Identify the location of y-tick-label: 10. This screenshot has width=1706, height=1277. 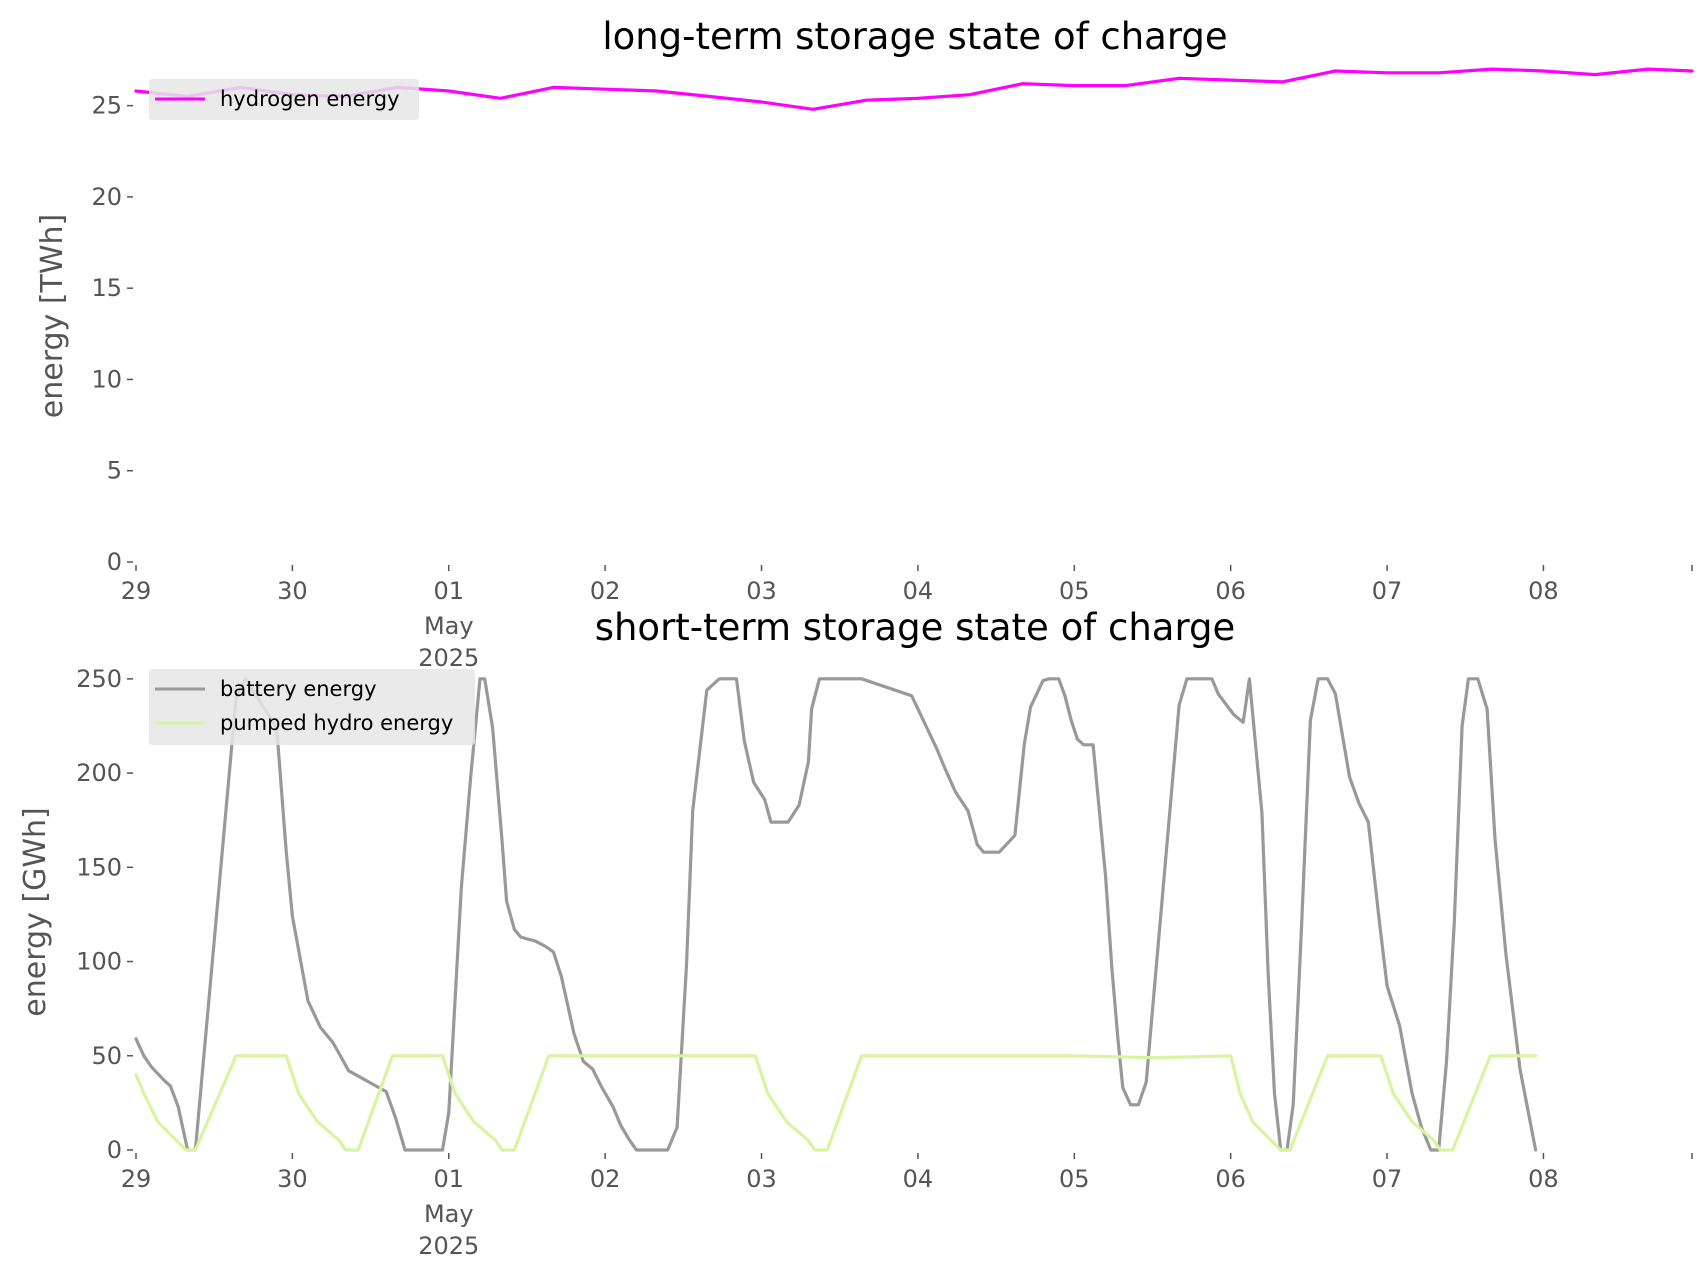
(106, 379).